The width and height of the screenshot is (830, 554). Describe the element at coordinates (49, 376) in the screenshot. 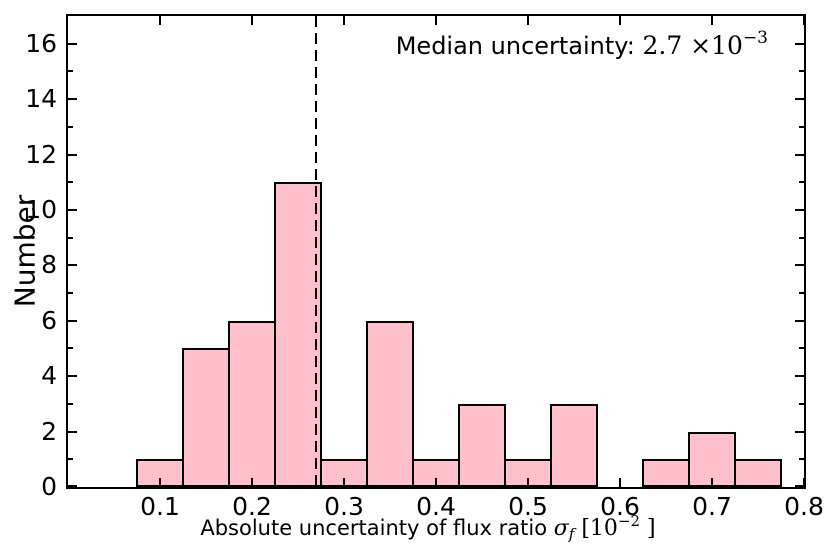

I see `y-tick-label: 4` at that location.